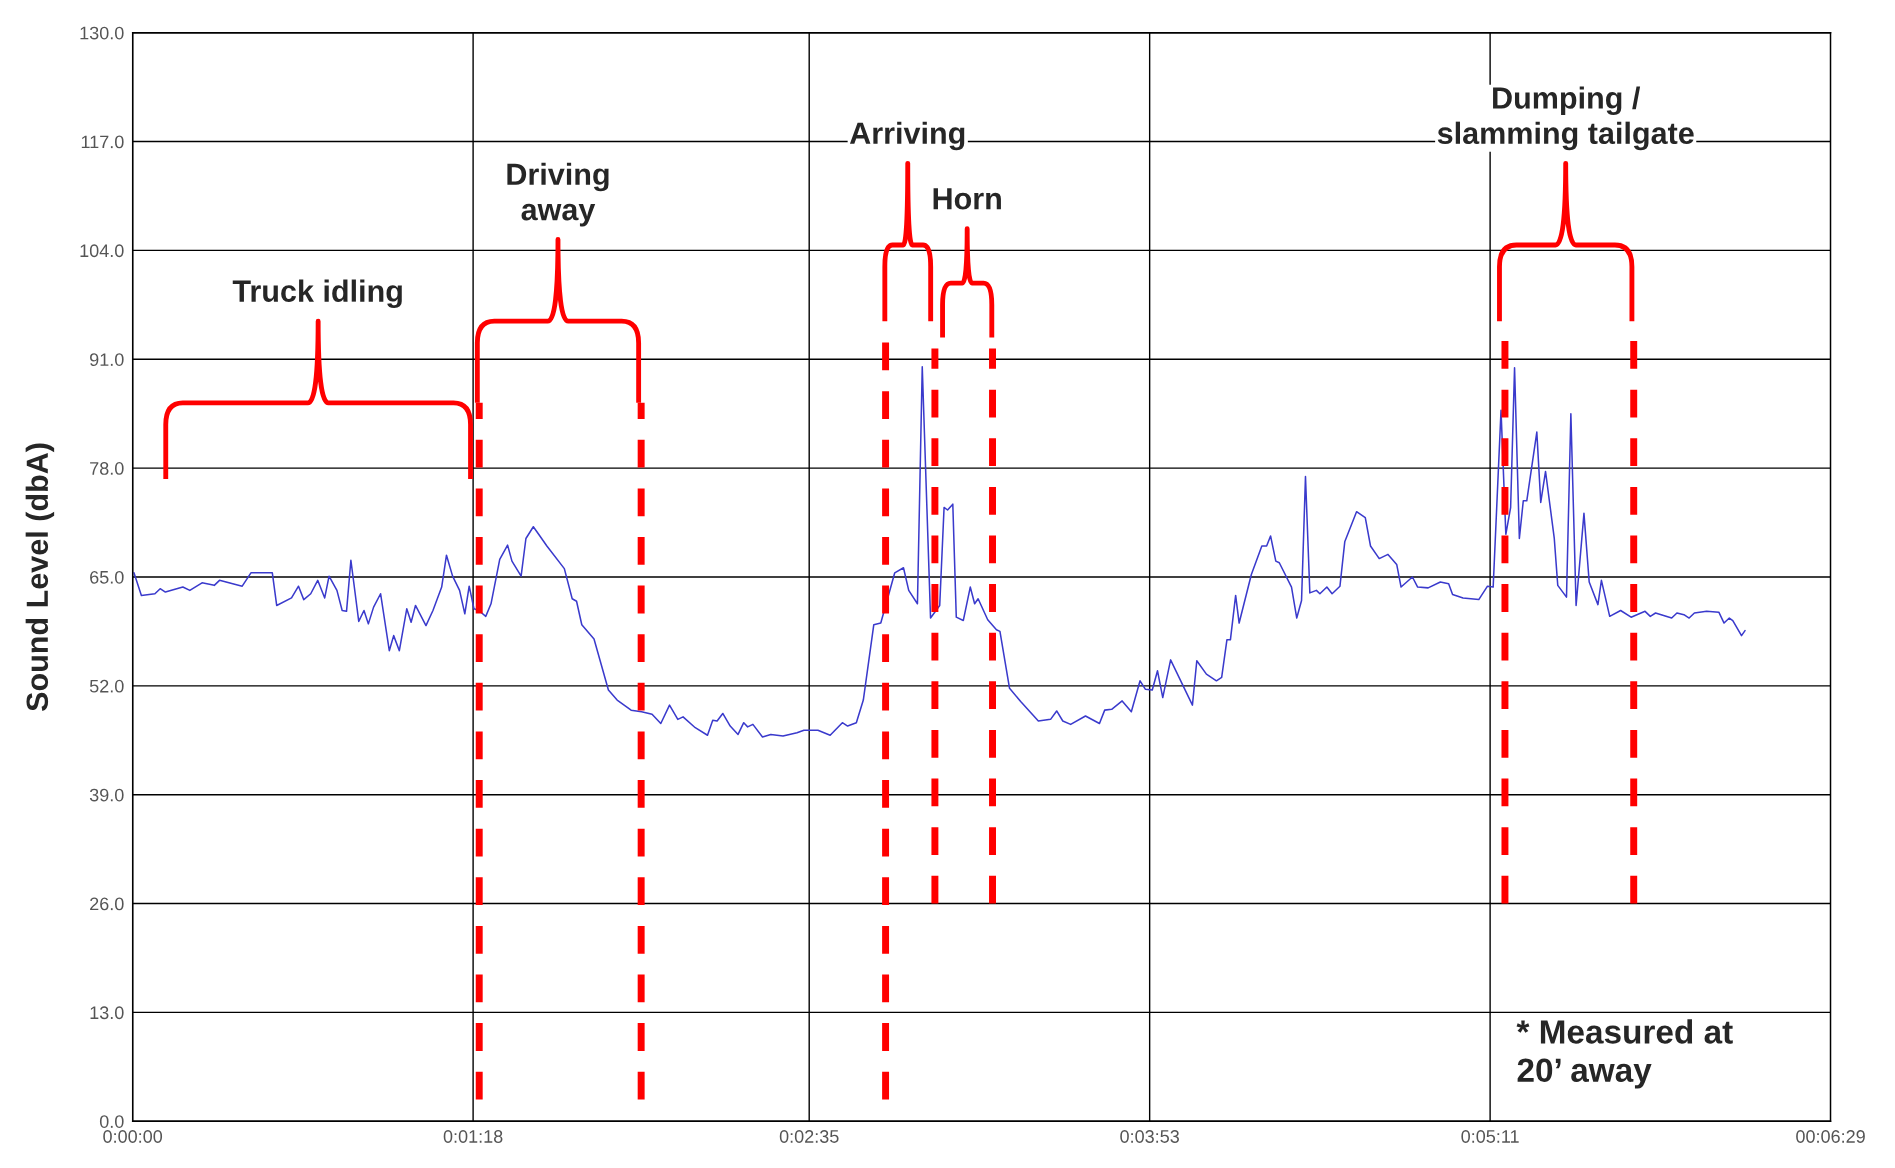 The image size is (1895, 1168). I want to click on y-tick-label: 13.0, so click(107, 1013).